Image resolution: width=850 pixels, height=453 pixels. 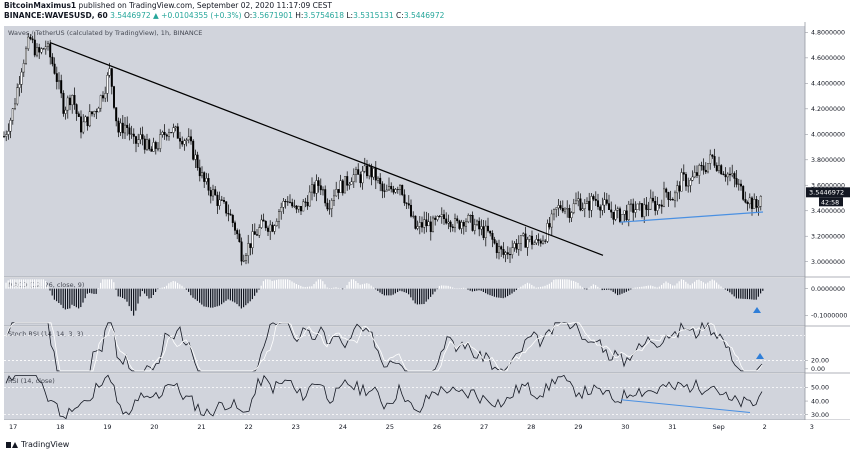 I want to click on tradingview-footer: TradingView, so click(x=37, y=444).